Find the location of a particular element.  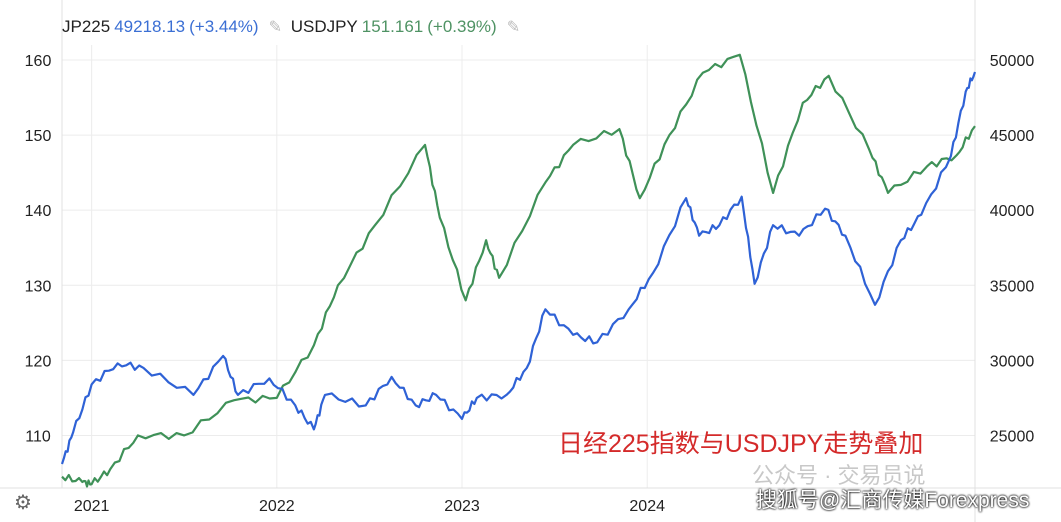

right-tick-label: 35000 is located at coordinates (1012, 286).